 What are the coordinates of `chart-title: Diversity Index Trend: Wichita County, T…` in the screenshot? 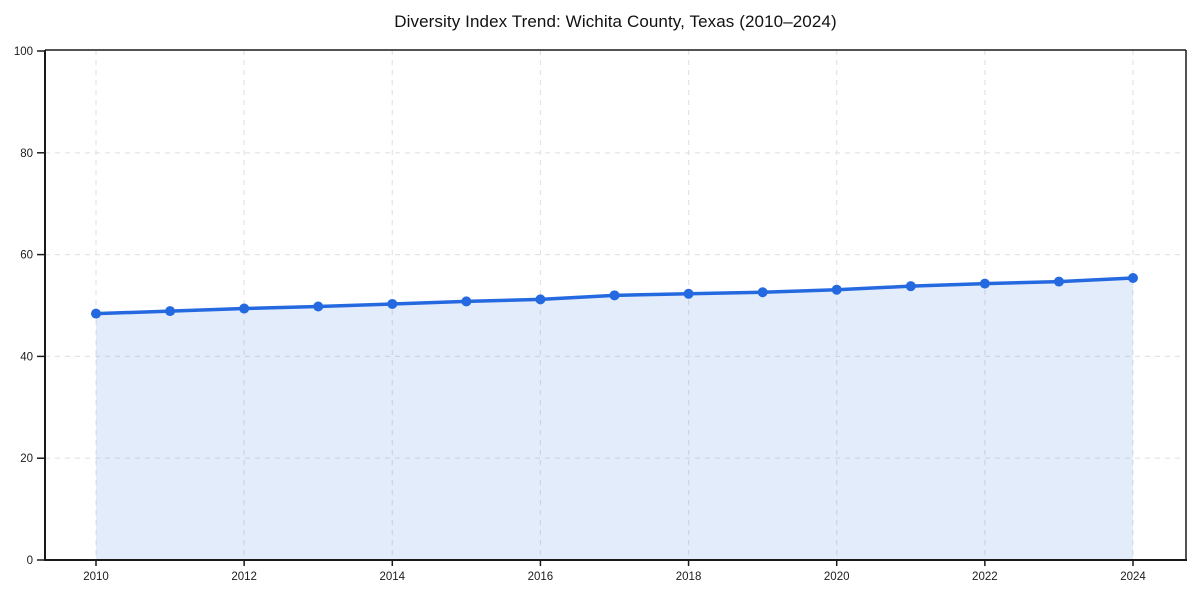 It's located at (615, 21).